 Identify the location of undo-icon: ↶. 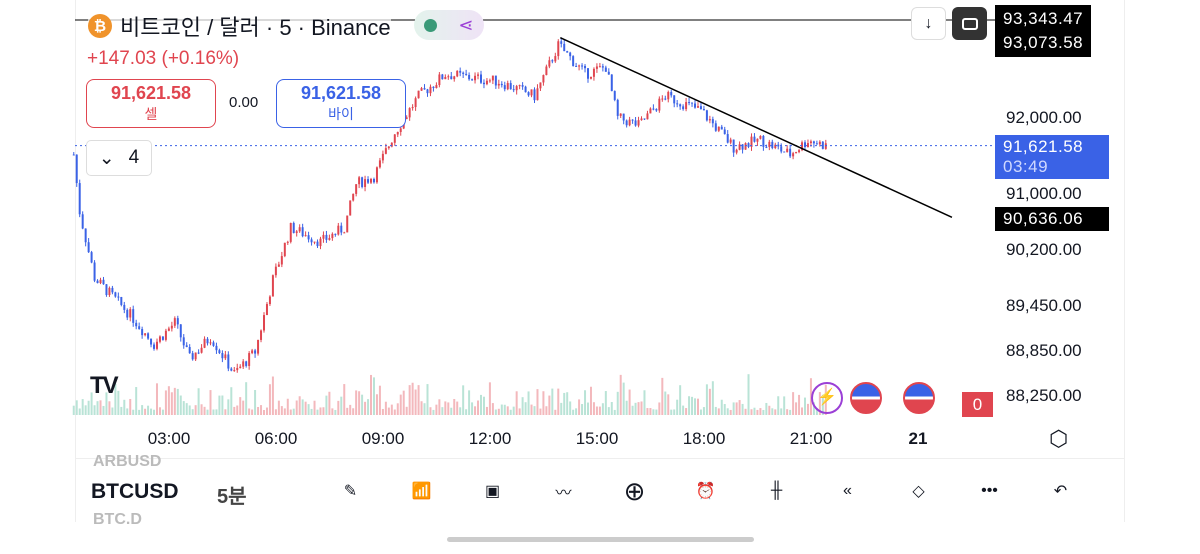
(1060, 491).